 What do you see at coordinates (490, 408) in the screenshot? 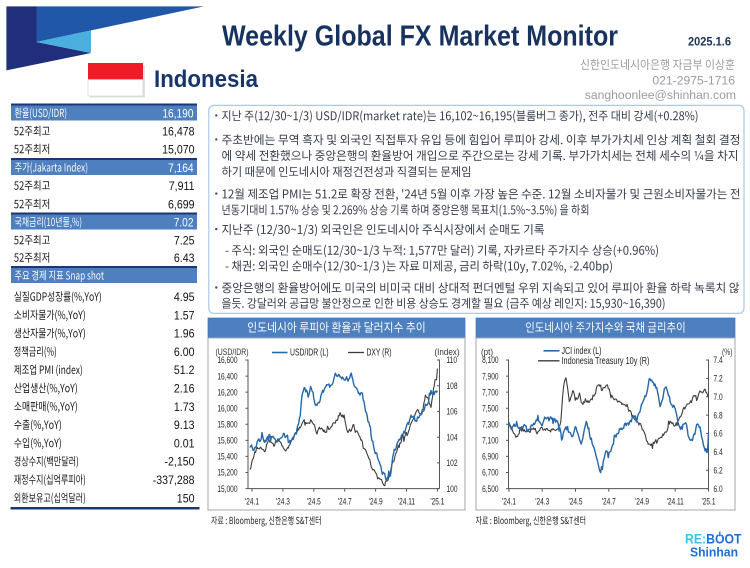
I see `svg-text: 7,500` at bounding box center [490, 408].